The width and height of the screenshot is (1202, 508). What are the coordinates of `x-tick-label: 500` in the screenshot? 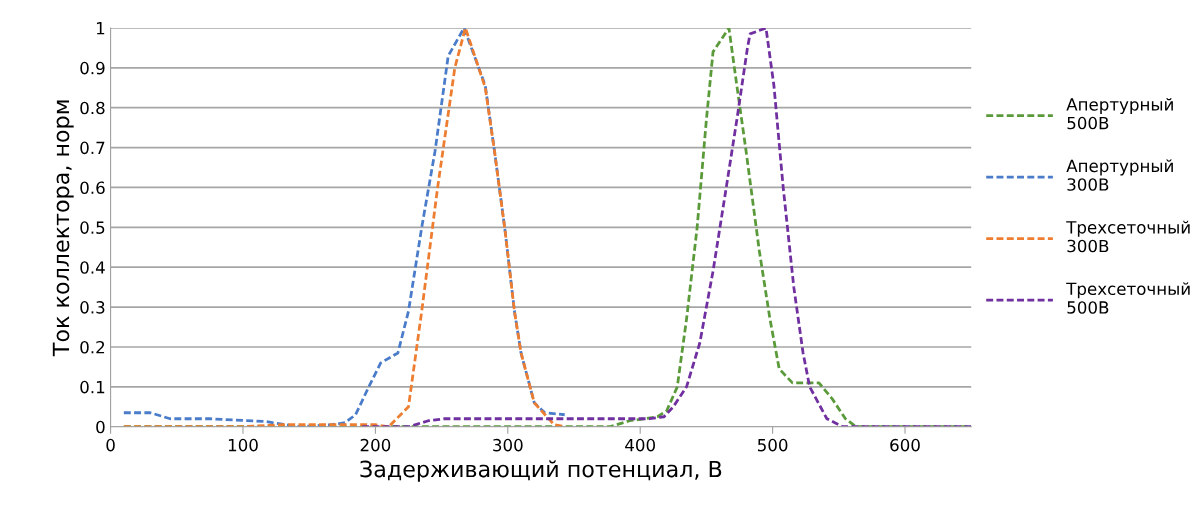 It's located at (772, 445).